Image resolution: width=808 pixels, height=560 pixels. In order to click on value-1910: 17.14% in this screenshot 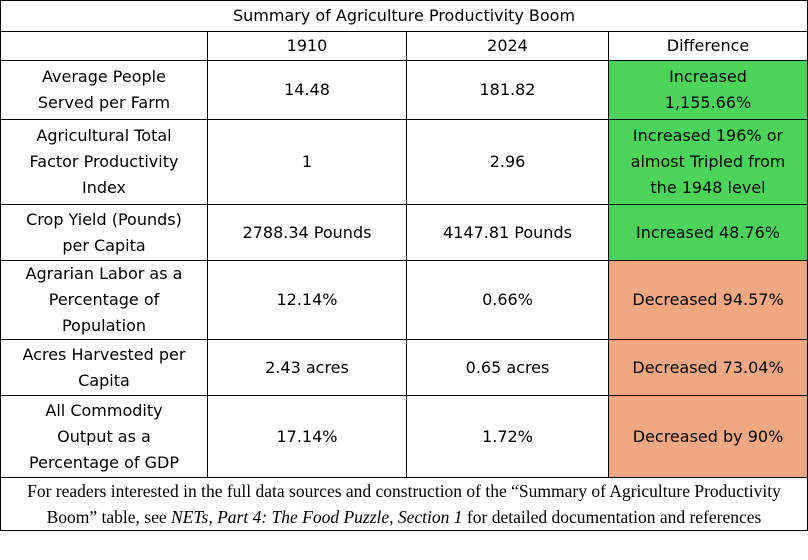, I will do `click(307, 436)`.